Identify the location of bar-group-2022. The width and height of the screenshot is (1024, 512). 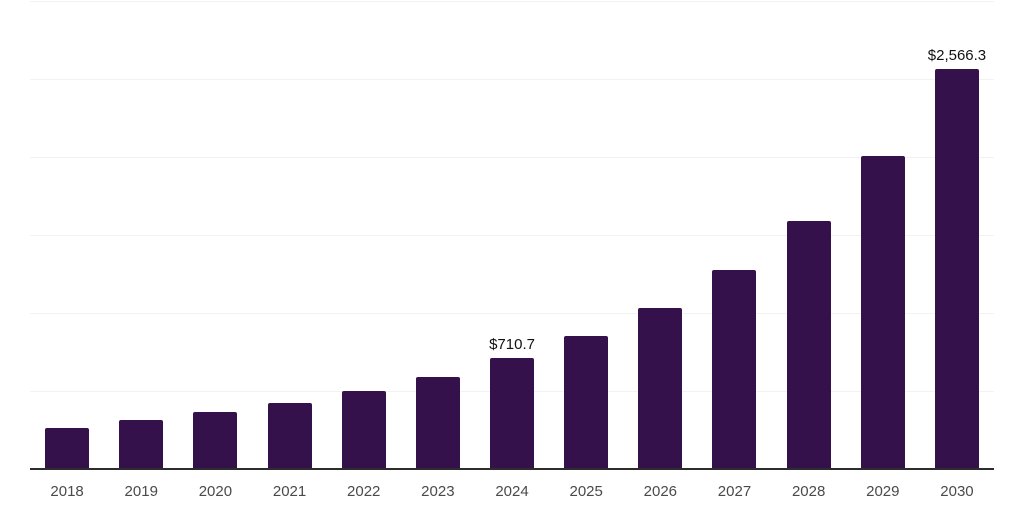
(364, 235).